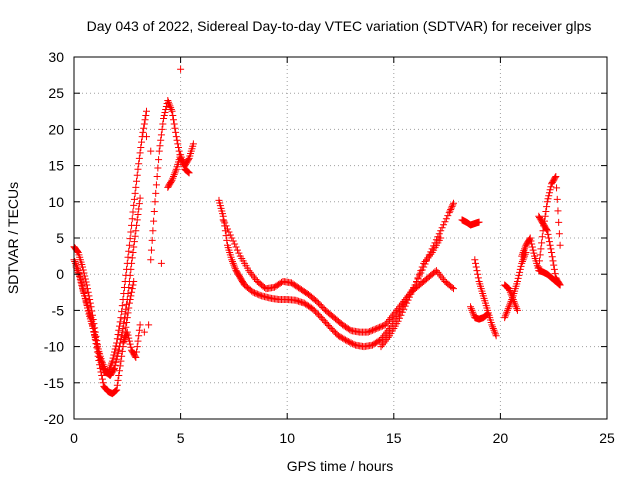 The height and width of the screenshot is (480, 640). I want to click on y-axis-label: SDTVAR / TECUs, so click(13, 238).